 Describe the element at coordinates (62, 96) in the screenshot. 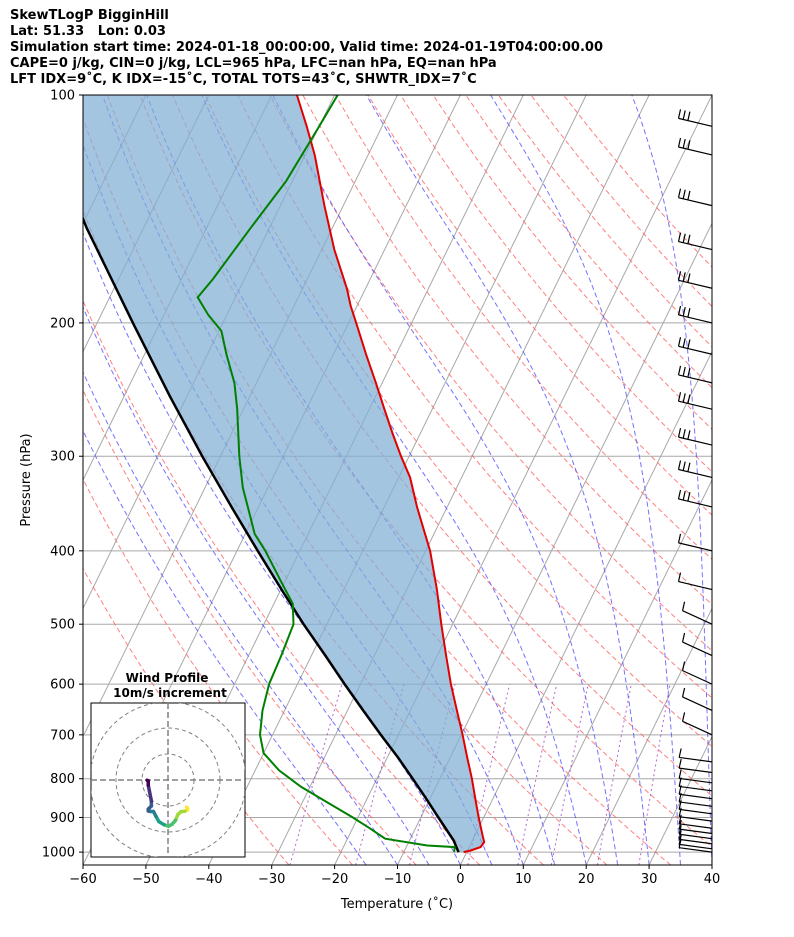

I see `y-tick-label: 100` at that location.